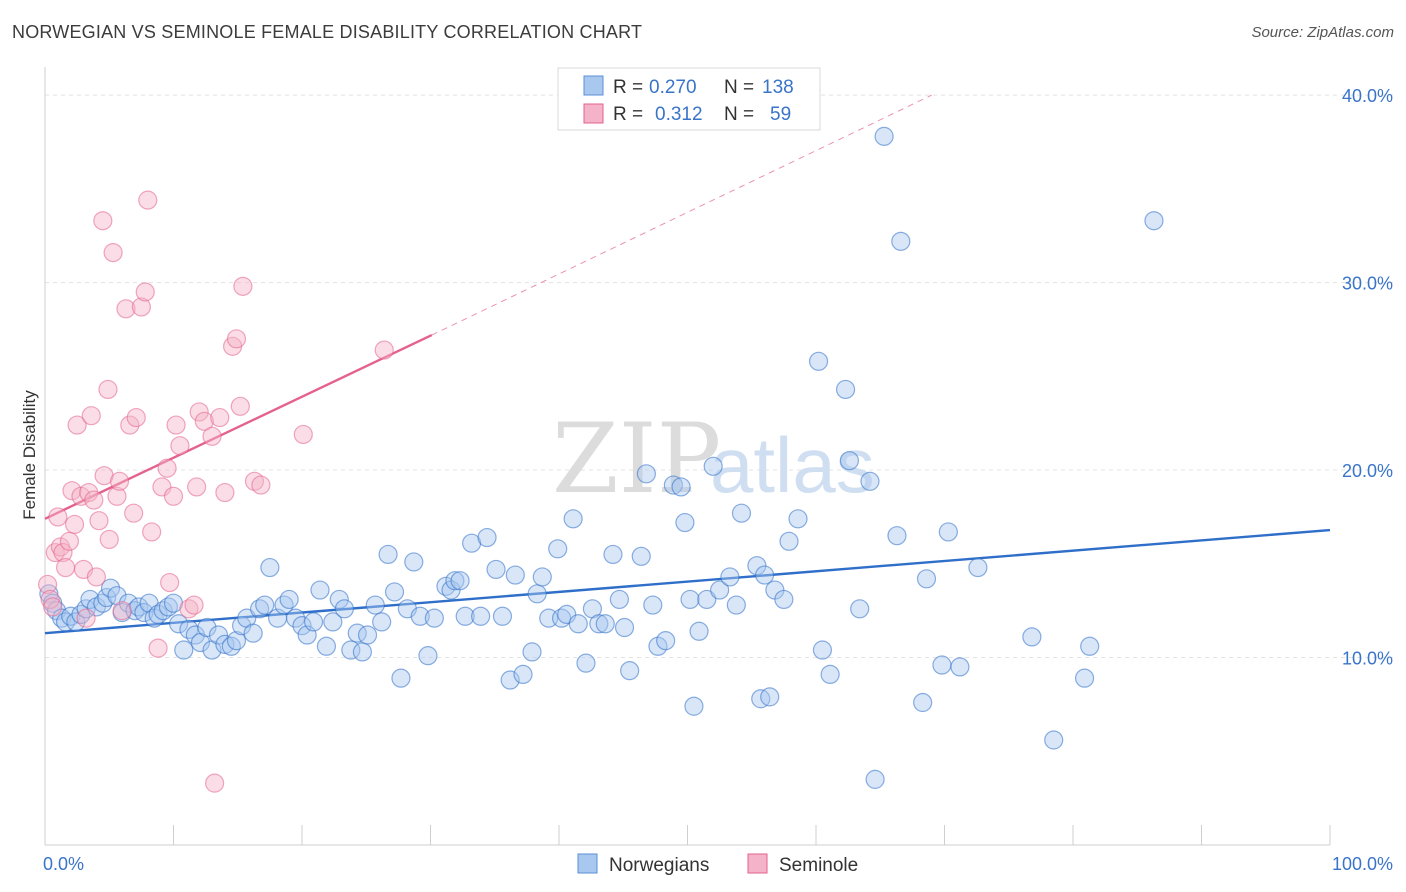 This screenshot has height=892, width=1406. What do you see at coordinates (1367, 659) in the screenshot?
I see `y-tick-label-10: 10.0%` at bounding box center [1367, 659].